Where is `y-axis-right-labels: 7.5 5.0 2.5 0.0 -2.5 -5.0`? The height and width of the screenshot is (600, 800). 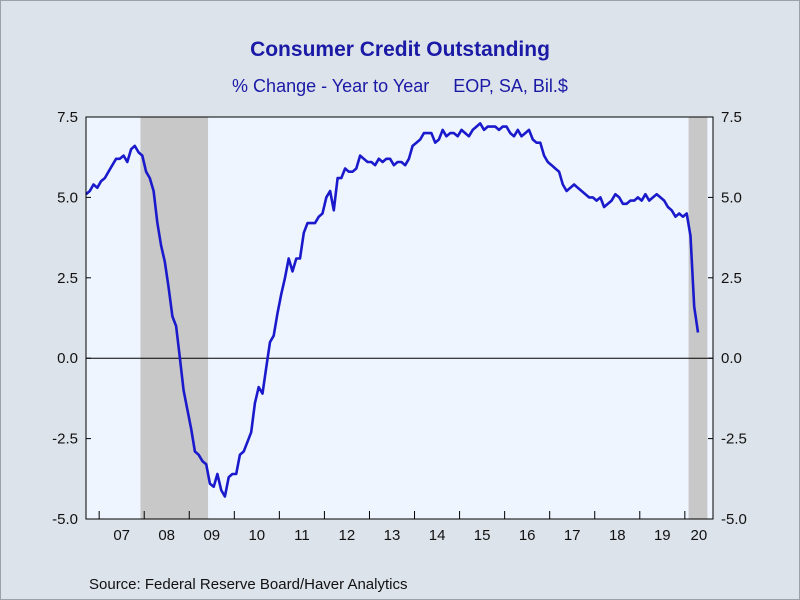
y-axis-right-labels: 7.5 5.0 2.5 0.0 -2.5 -5.0 is located at coordinates (734, 318).